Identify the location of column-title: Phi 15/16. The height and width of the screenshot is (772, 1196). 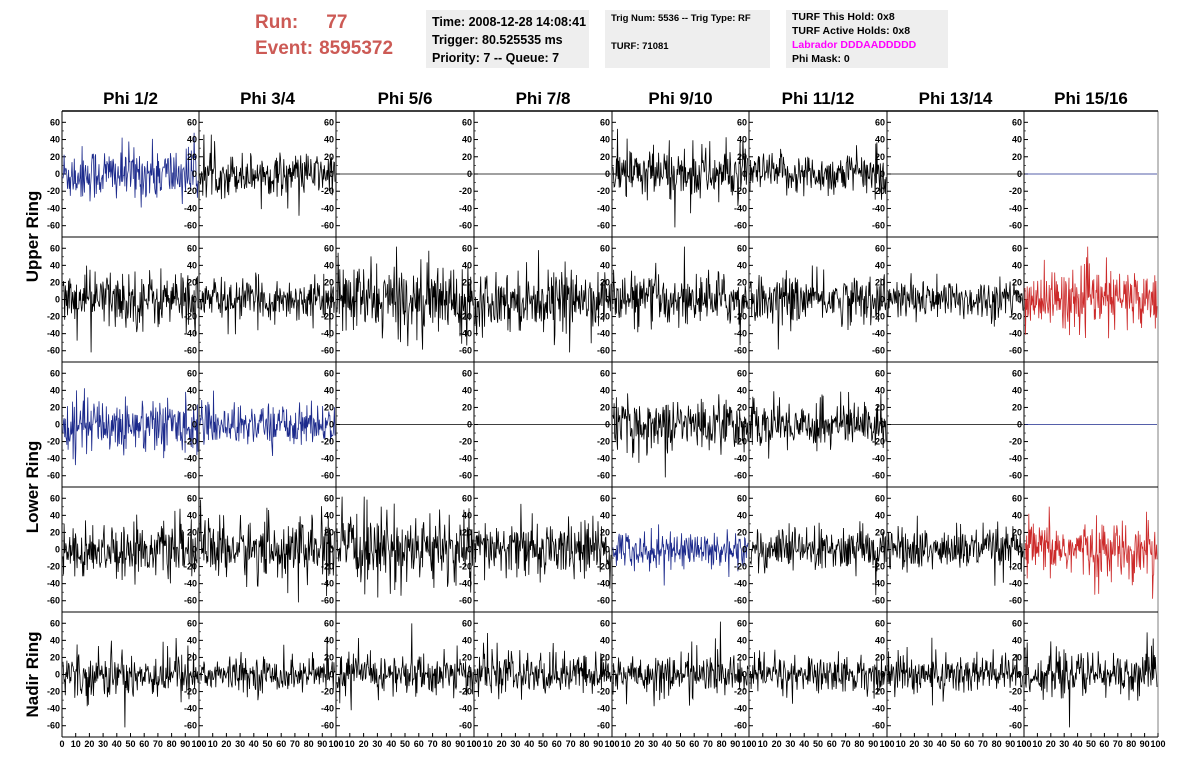
(1091, 98).